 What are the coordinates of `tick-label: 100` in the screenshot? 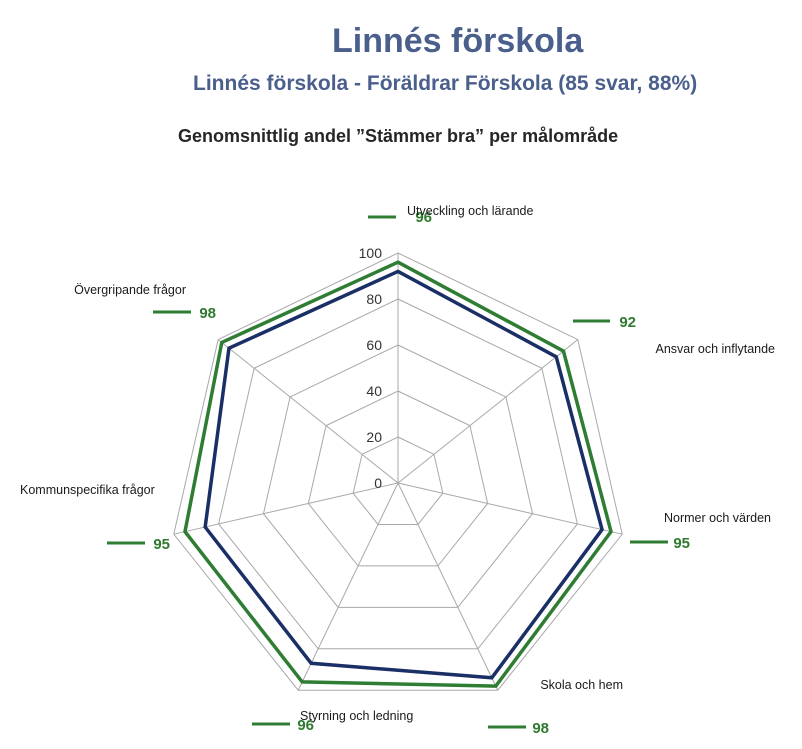 It's located at (371, 253).